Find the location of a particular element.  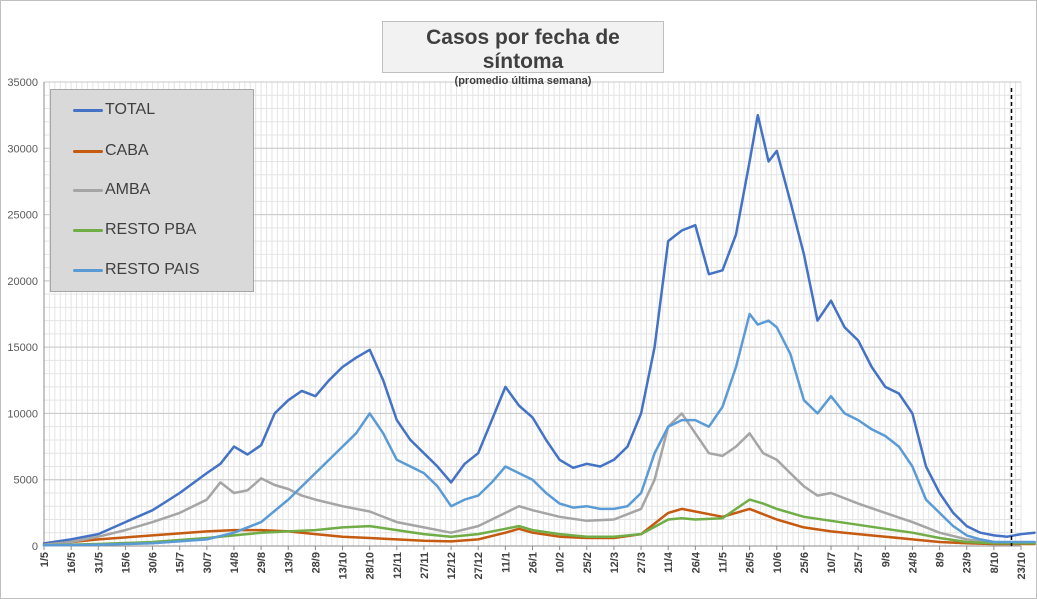

x-tick-label: 12/11 is located at coordinates (398, 565).